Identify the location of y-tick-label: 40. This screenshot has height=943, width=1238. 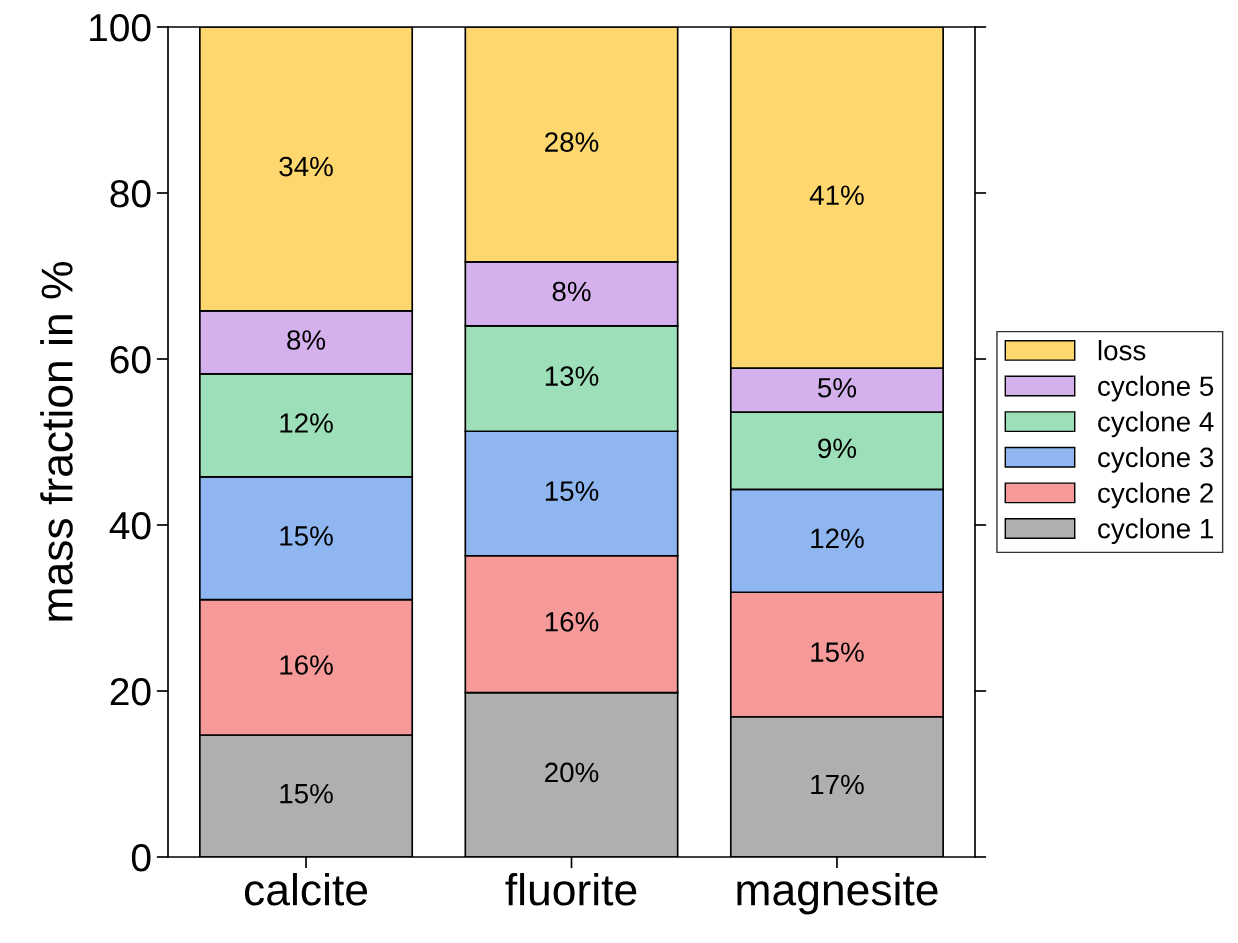
(130, 525).